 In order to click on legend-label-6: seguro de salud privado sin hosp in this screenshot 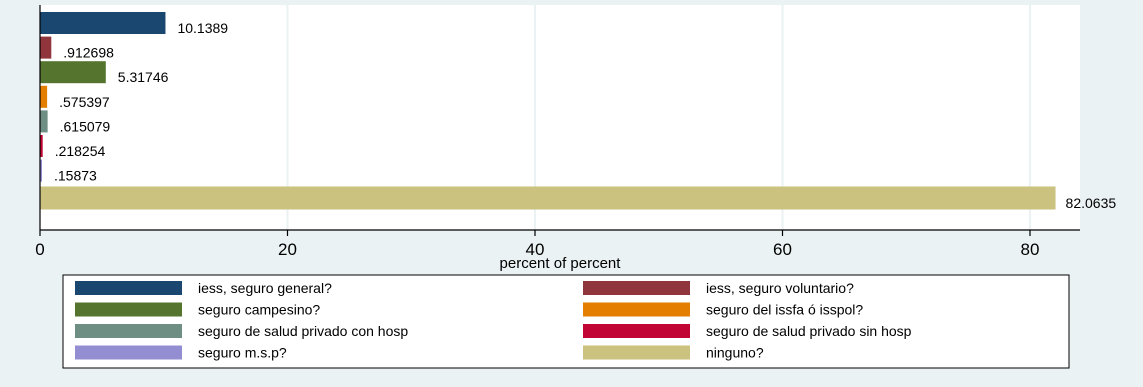, I will do `click(809, 331)`.